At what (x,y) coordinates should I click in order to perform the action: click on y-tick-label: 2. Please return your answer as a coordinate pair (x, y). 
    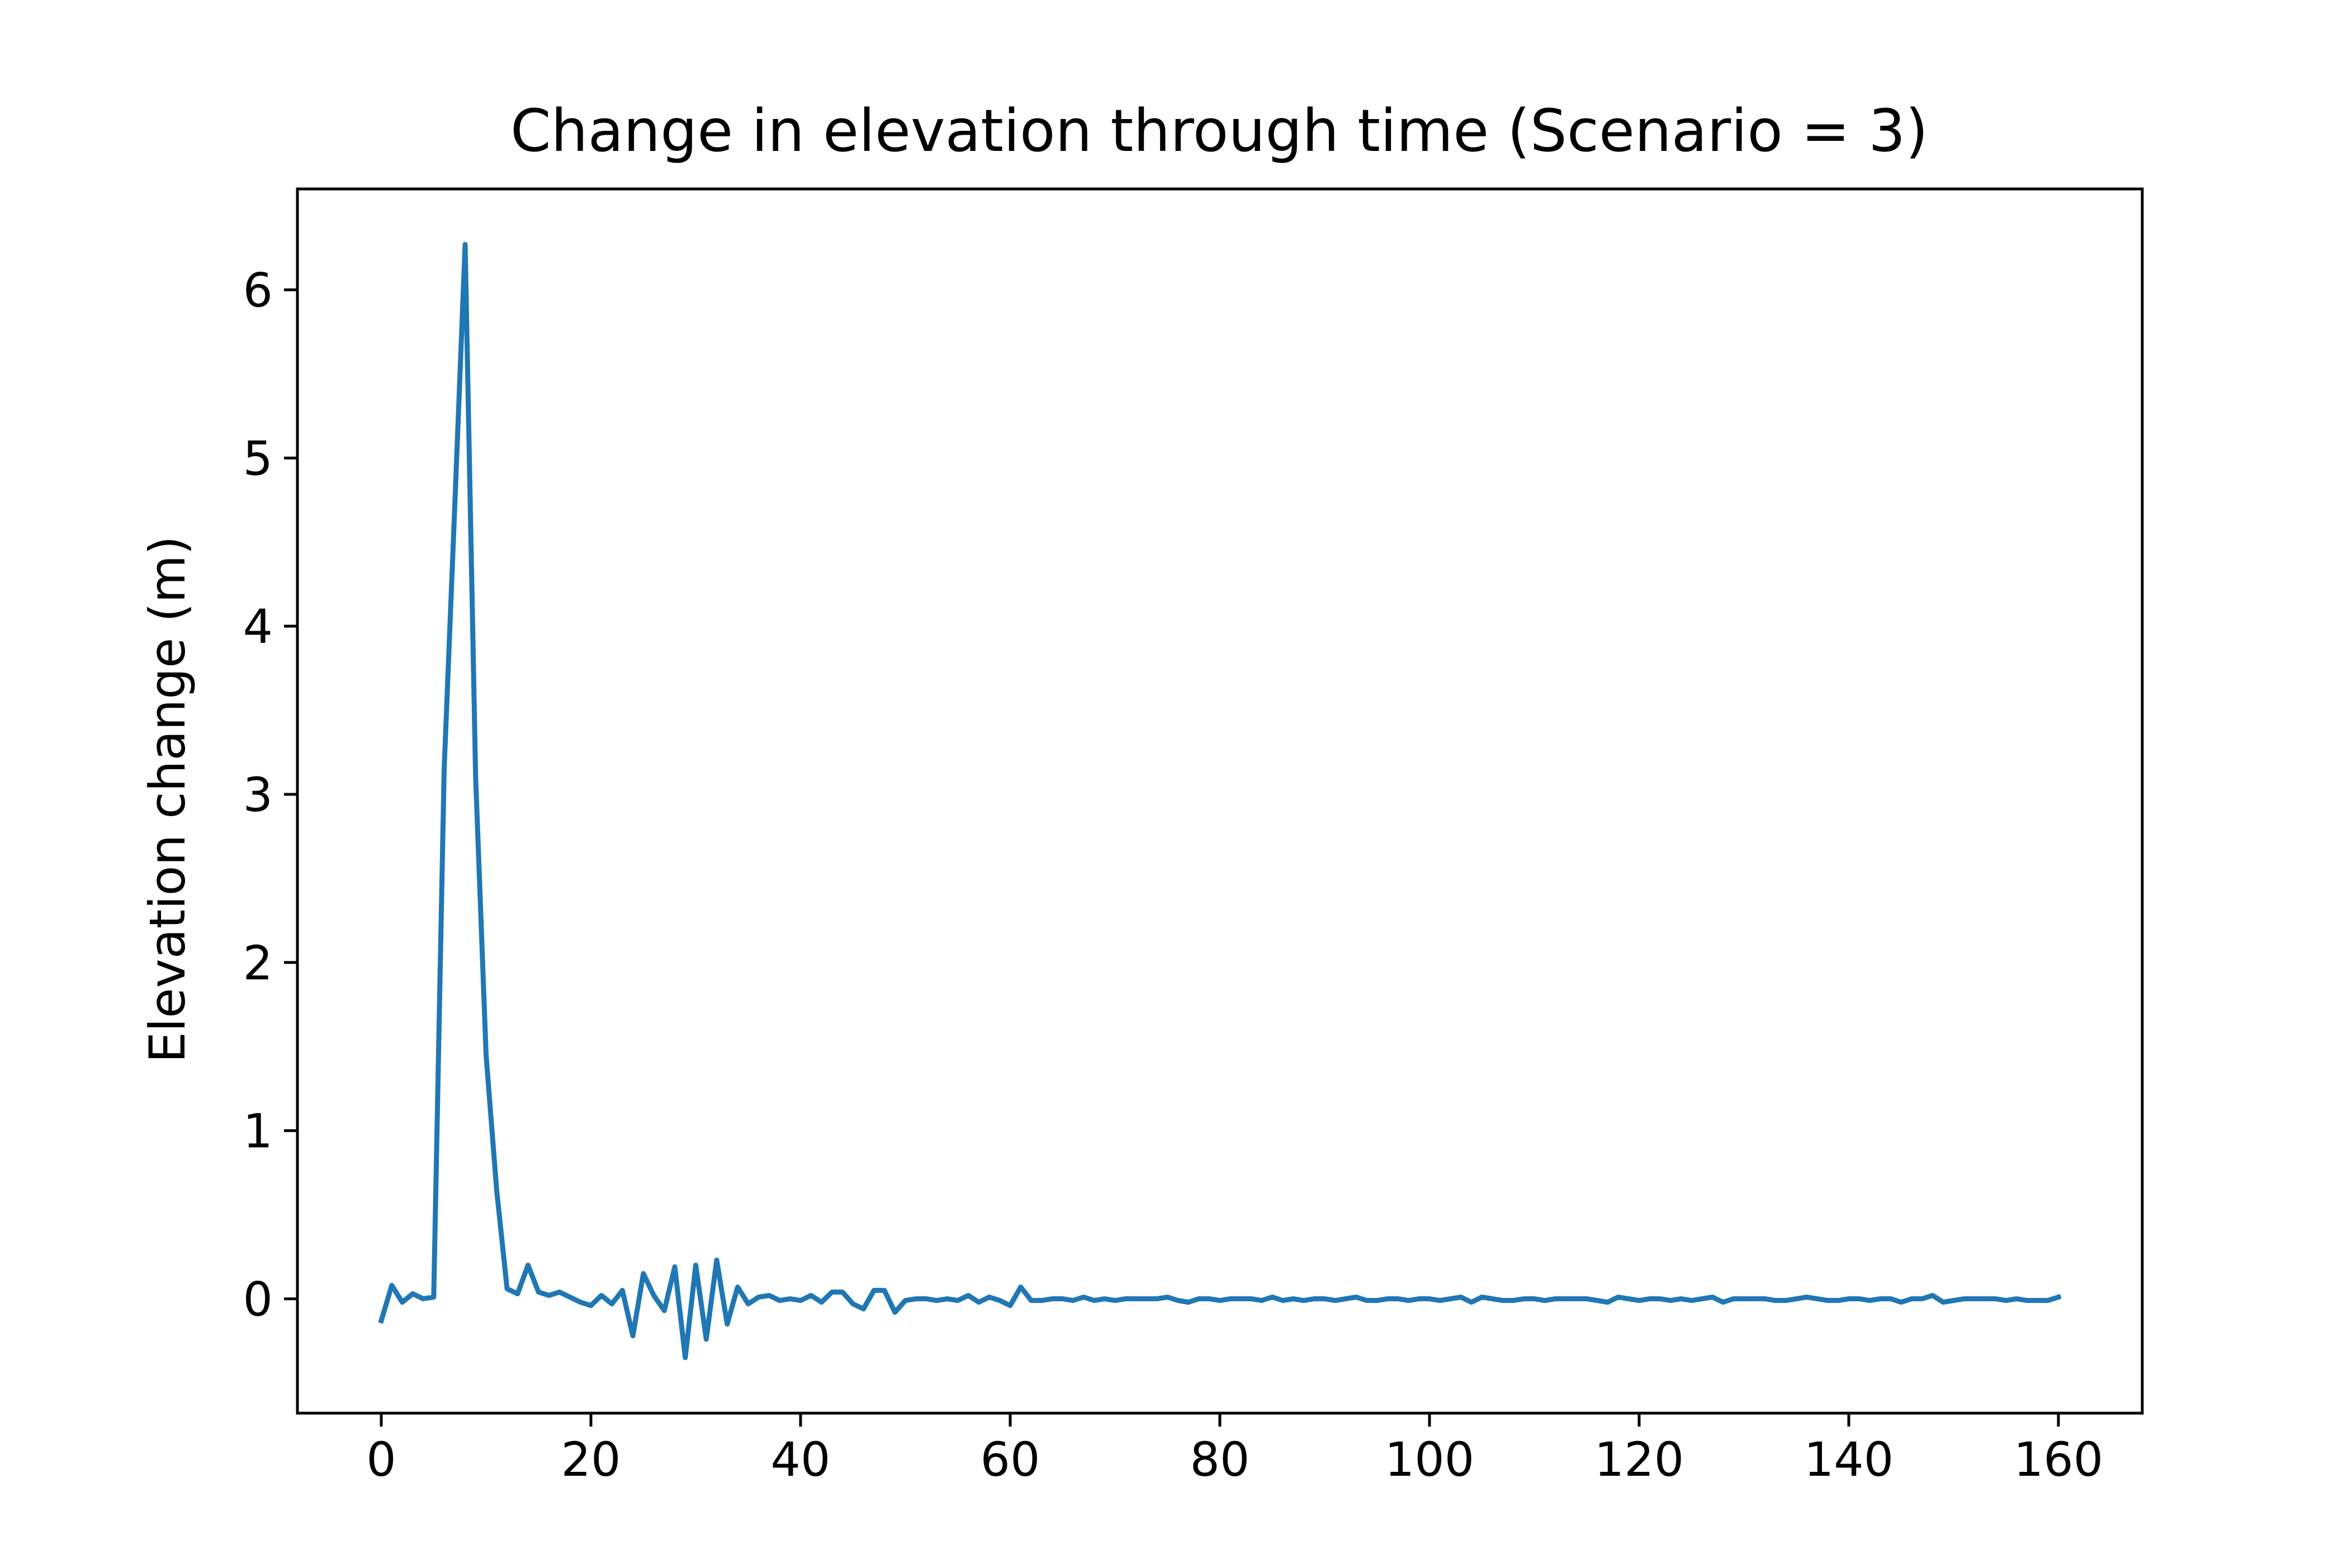
    Looking at the image, I should click on (258, 963).